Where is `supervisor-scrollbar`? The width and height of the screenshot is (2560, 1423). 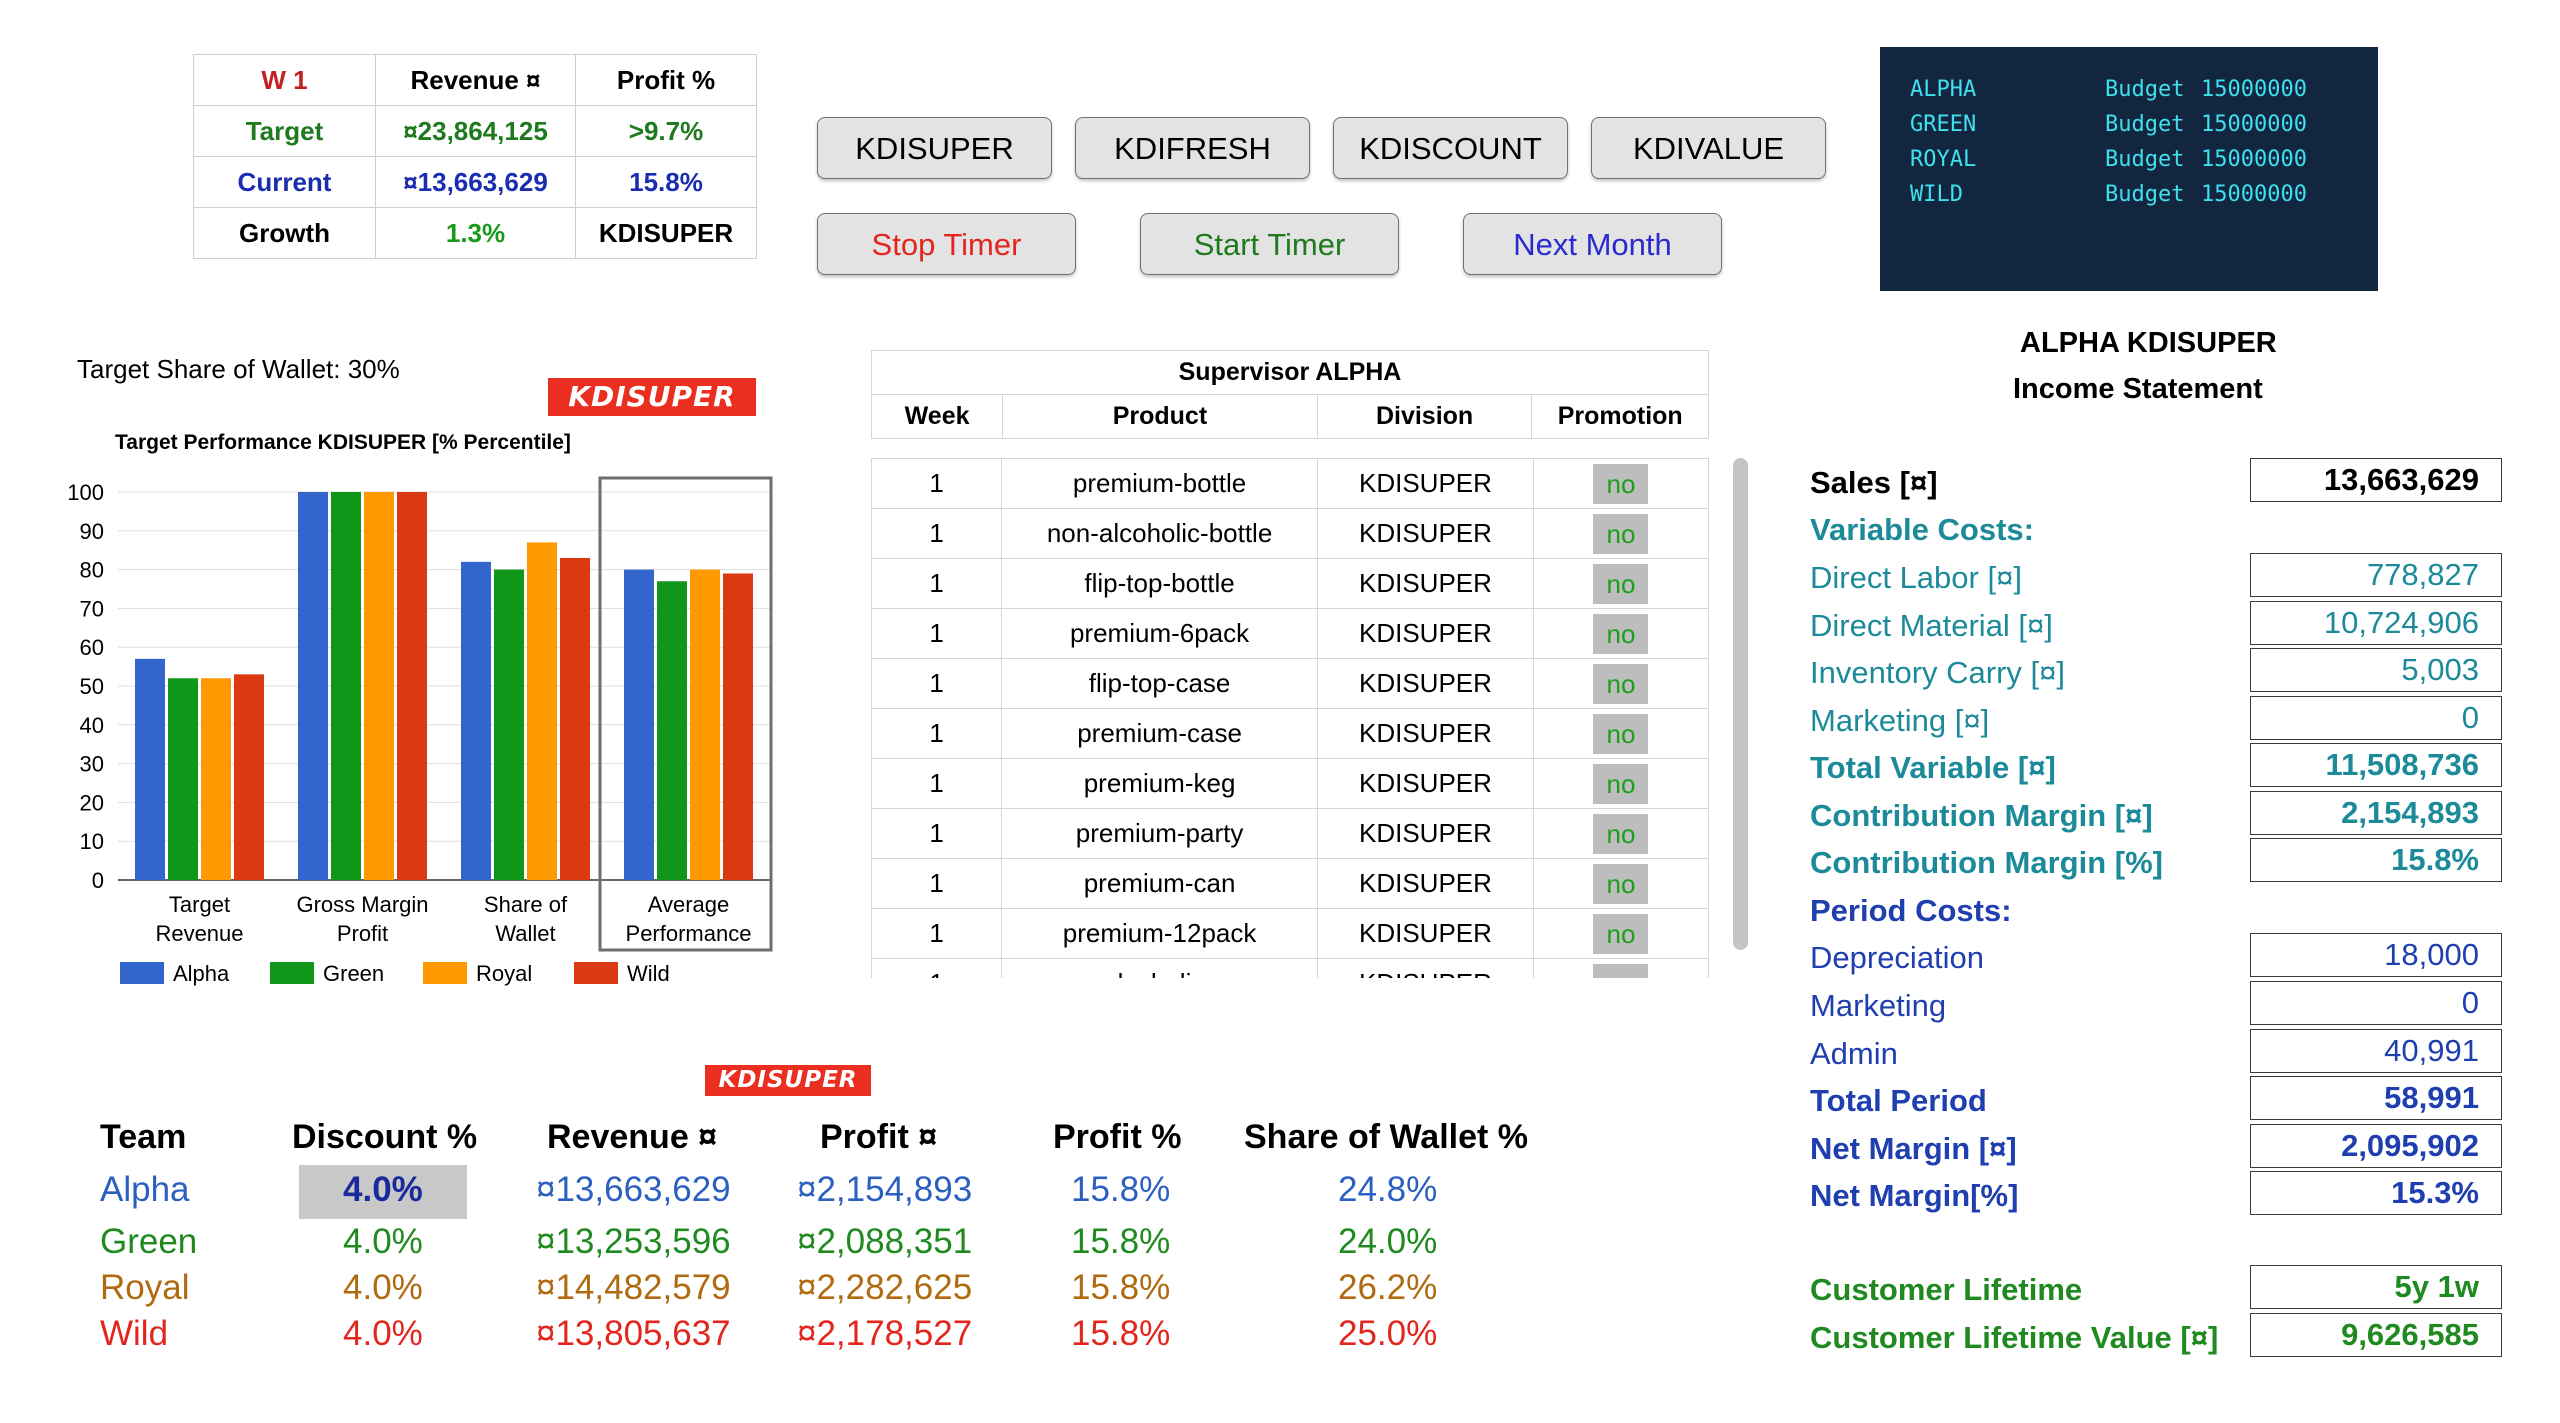 supervisor-scrollbar is located at coordinates (1740, 704).